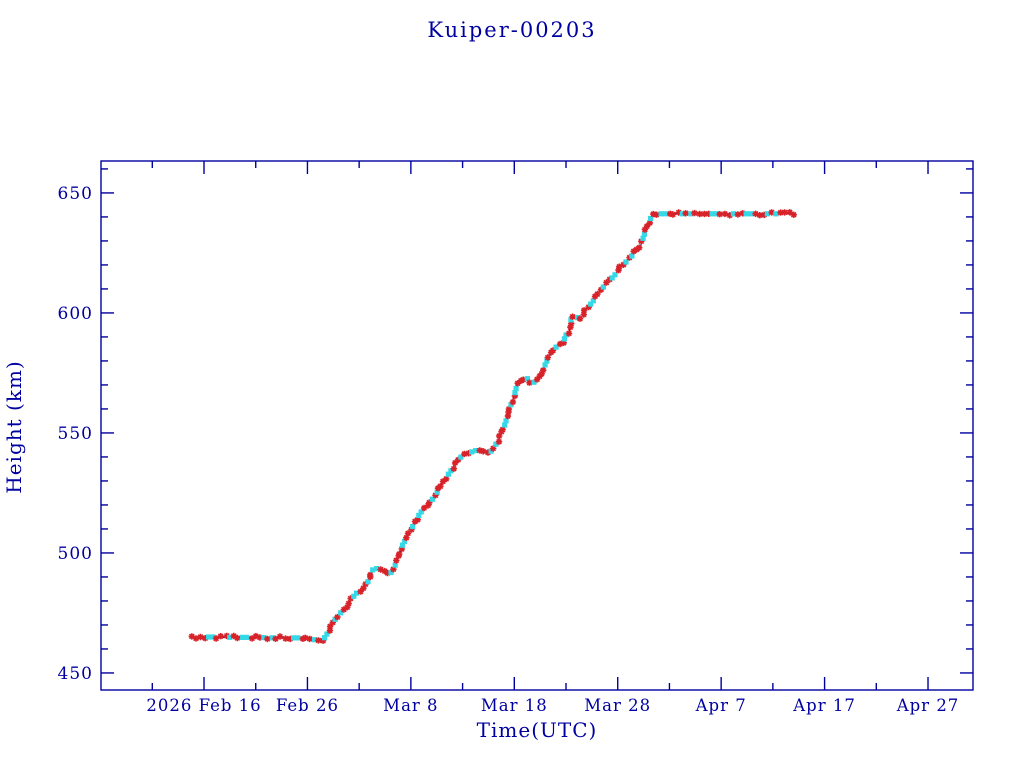 Image resolution: width=1024 pixels, height=768 pixels. Describe the element at coordinates (617, 705) in the screenshot. I see `x-tick-label: Mar 28` at that location.